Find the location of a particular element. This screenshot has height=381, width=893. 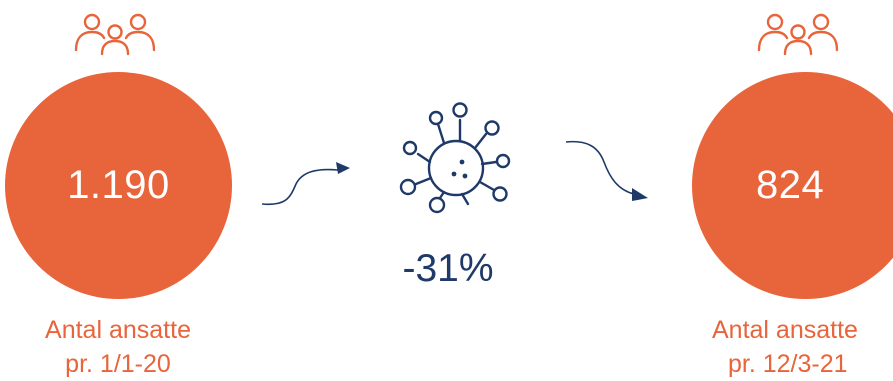

end-count-value: 824 is located at coordinates (790, 185).